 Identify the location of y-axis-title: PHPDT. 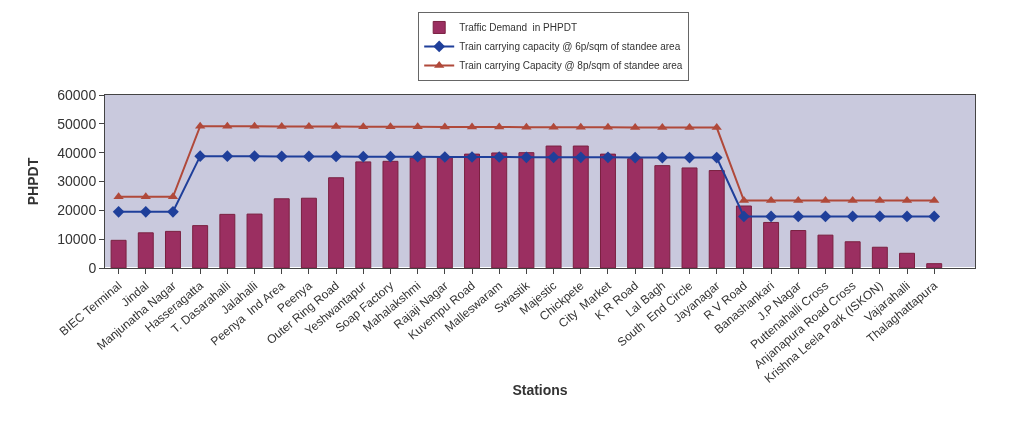
(32, 181).